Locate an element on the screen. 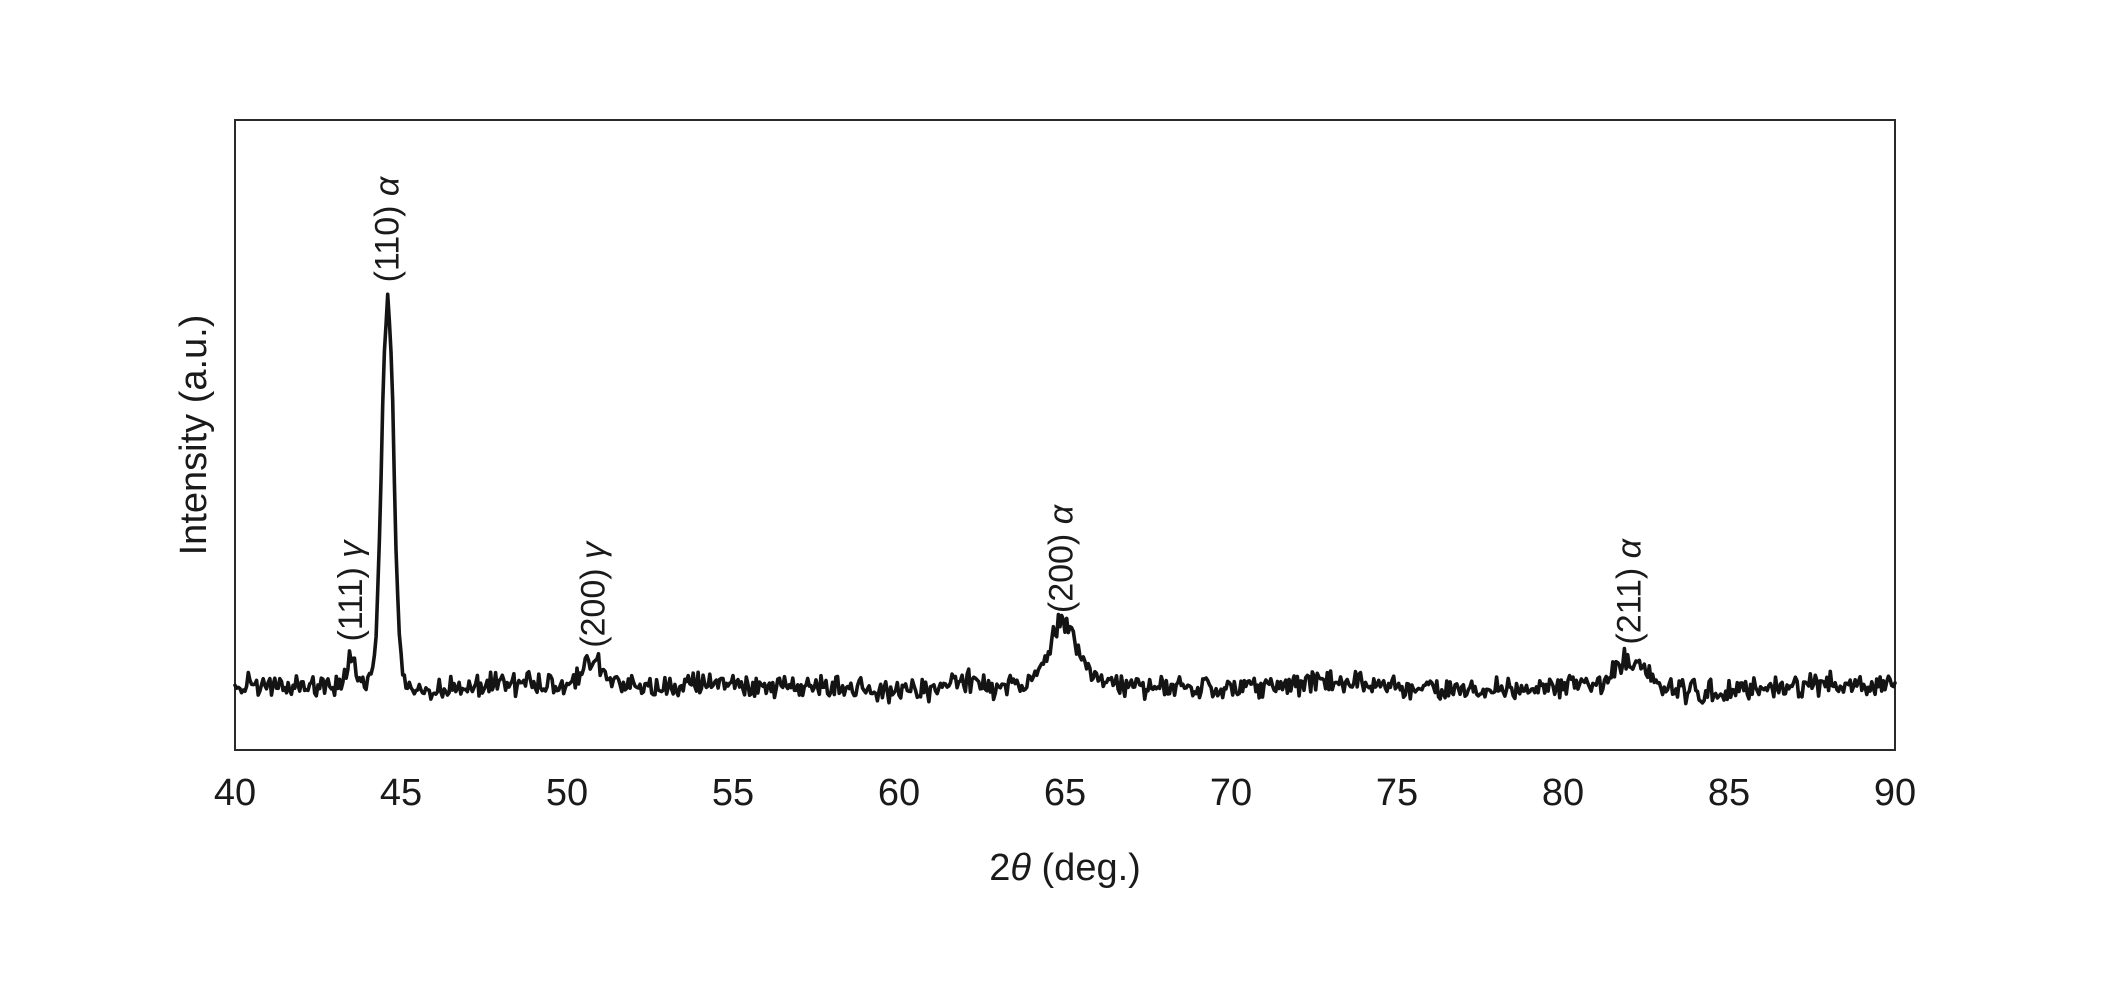 The height and width of the screenshot is (992, 2120). x-tick-label: 60 is located at coordinates (899, 793).